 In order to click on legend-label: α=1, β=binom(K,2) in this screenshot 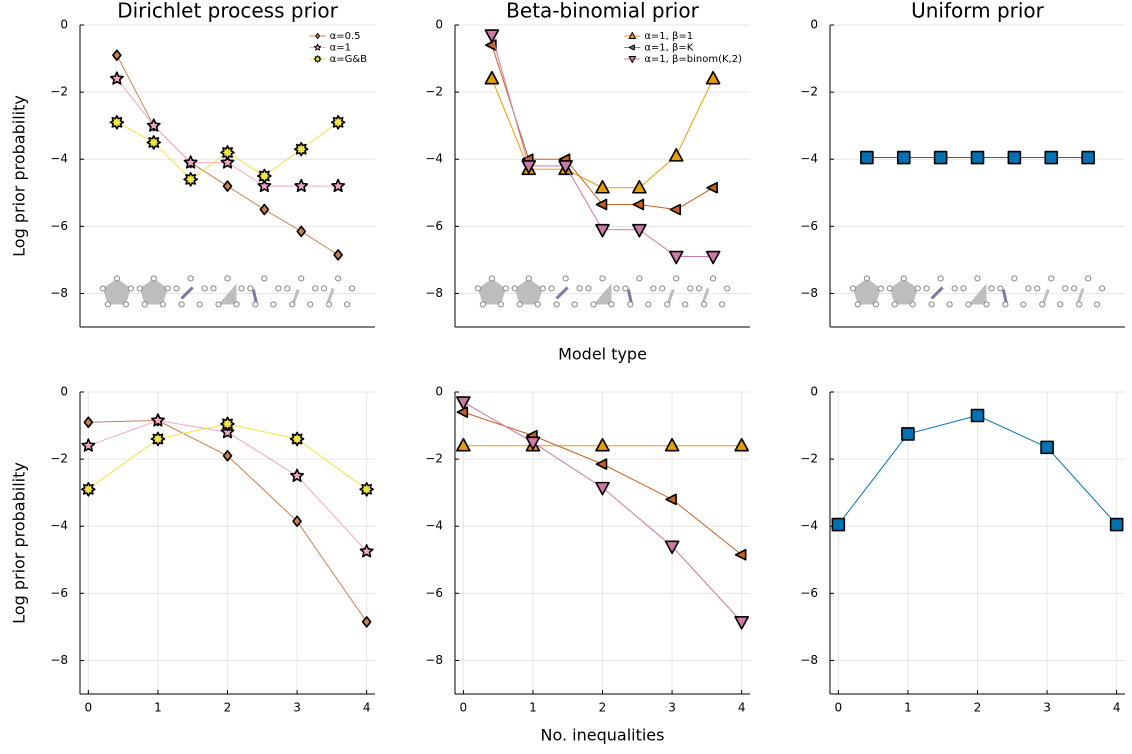, I will do `click(693, 59)`.